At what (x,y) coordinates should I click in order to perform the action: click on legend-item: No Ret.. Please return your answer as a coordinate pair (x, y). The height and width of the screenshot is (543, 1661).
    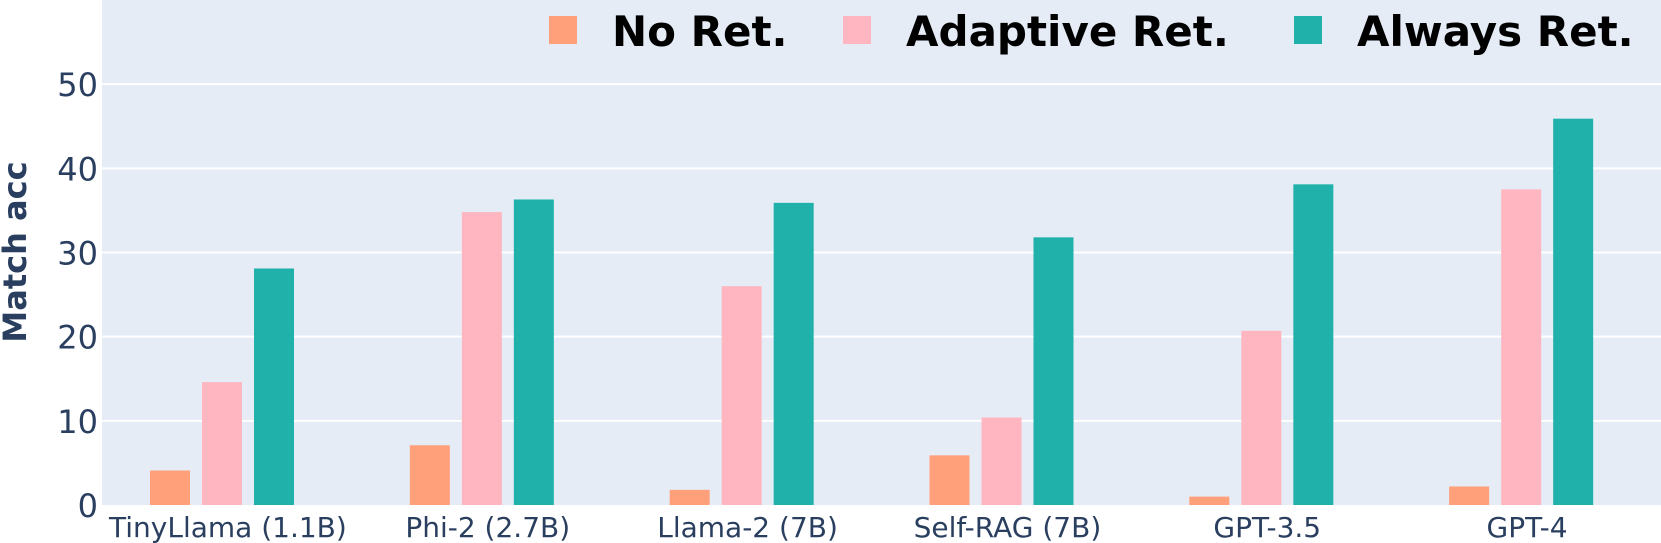
    Looking at the image, I should click on (668, 31).